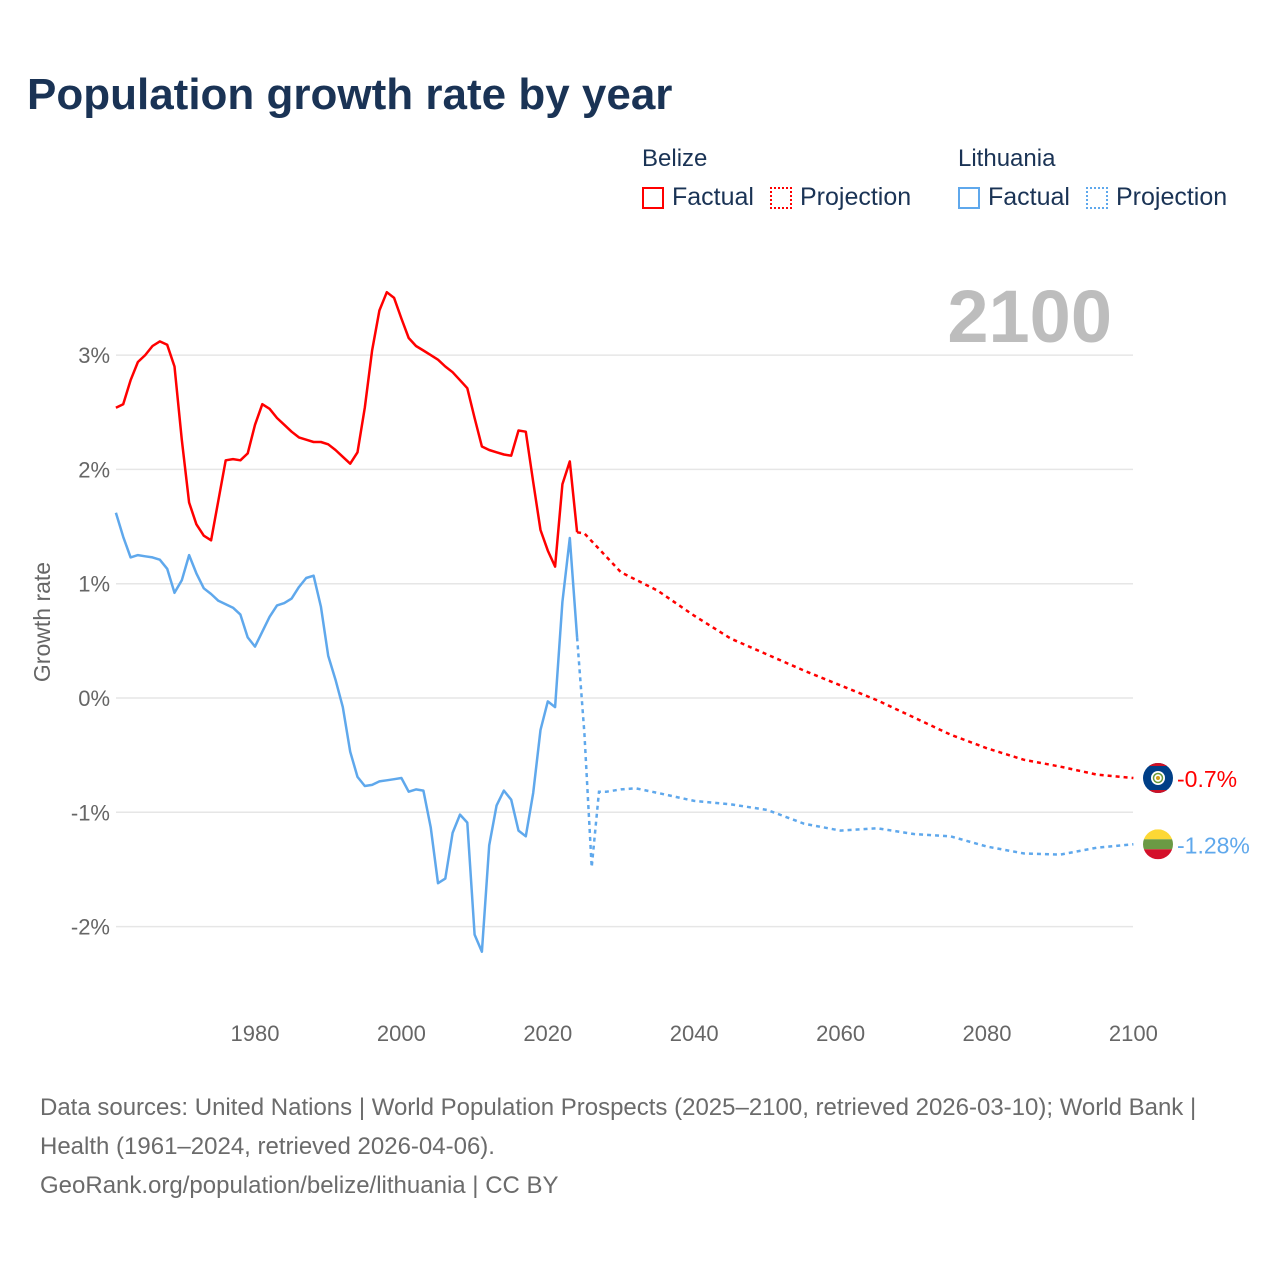  Describe the element at coordinates (94, 698) in the screenshot. I see `y-tick-label: 0%` at that location.